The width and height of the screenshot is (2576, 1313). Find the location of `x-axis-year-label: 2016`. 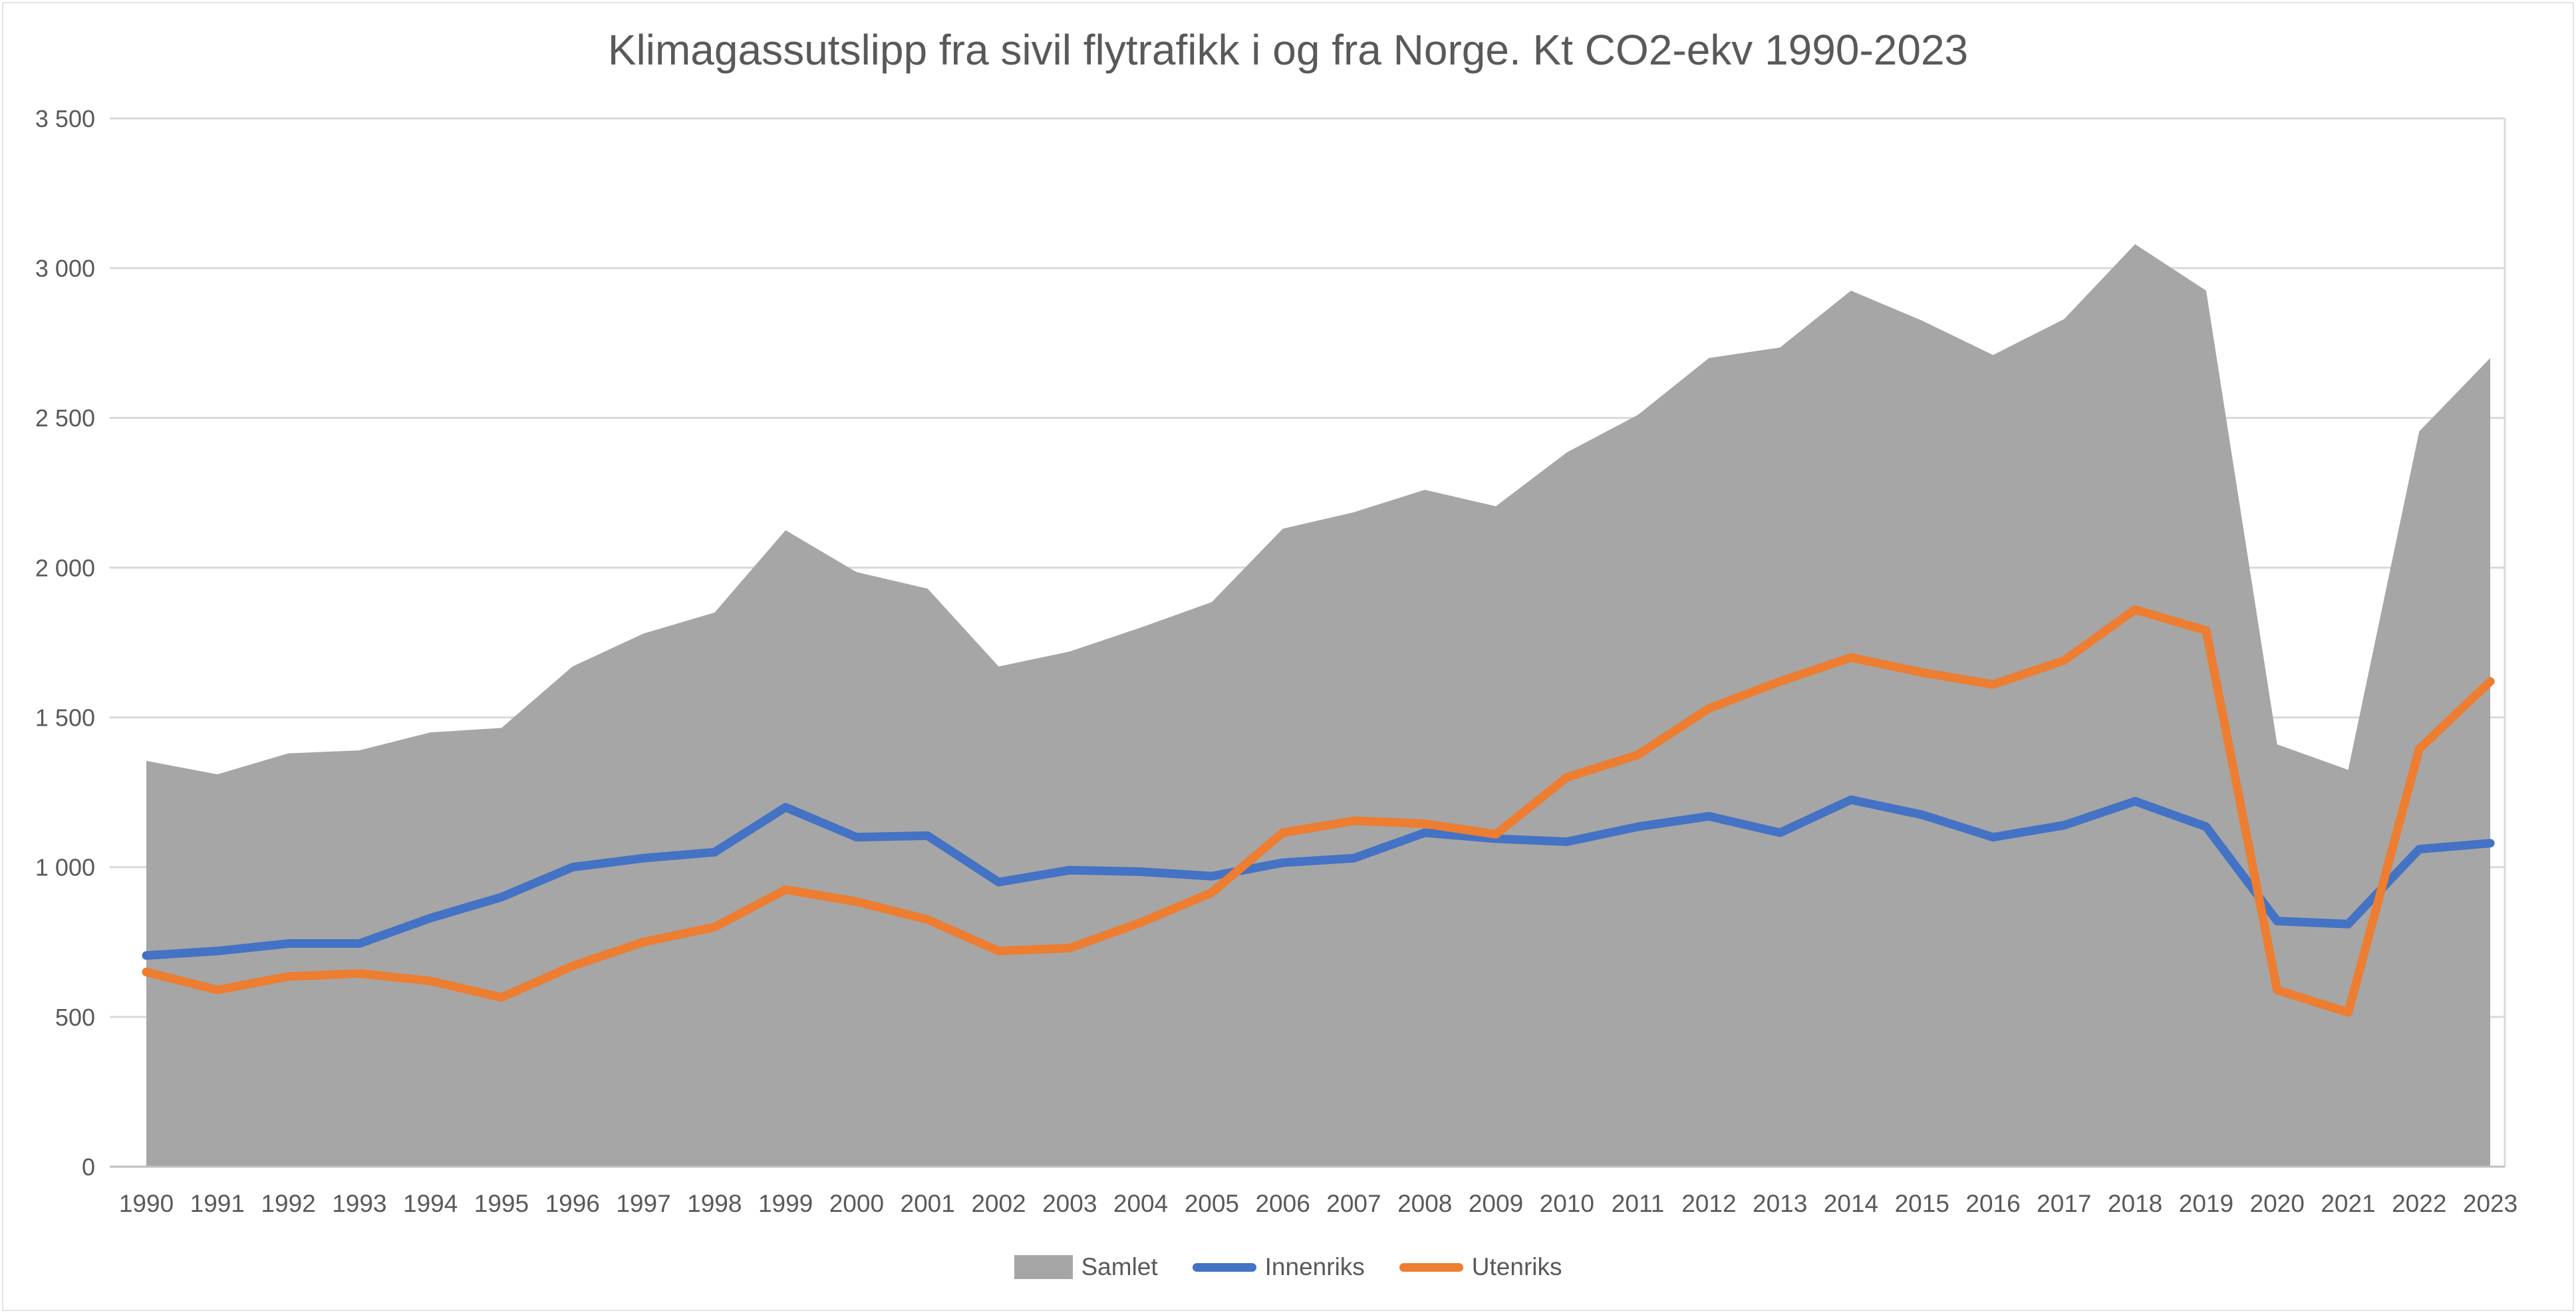

x-axis-year-label: 2016 is located at coordinates (1992, 1204).